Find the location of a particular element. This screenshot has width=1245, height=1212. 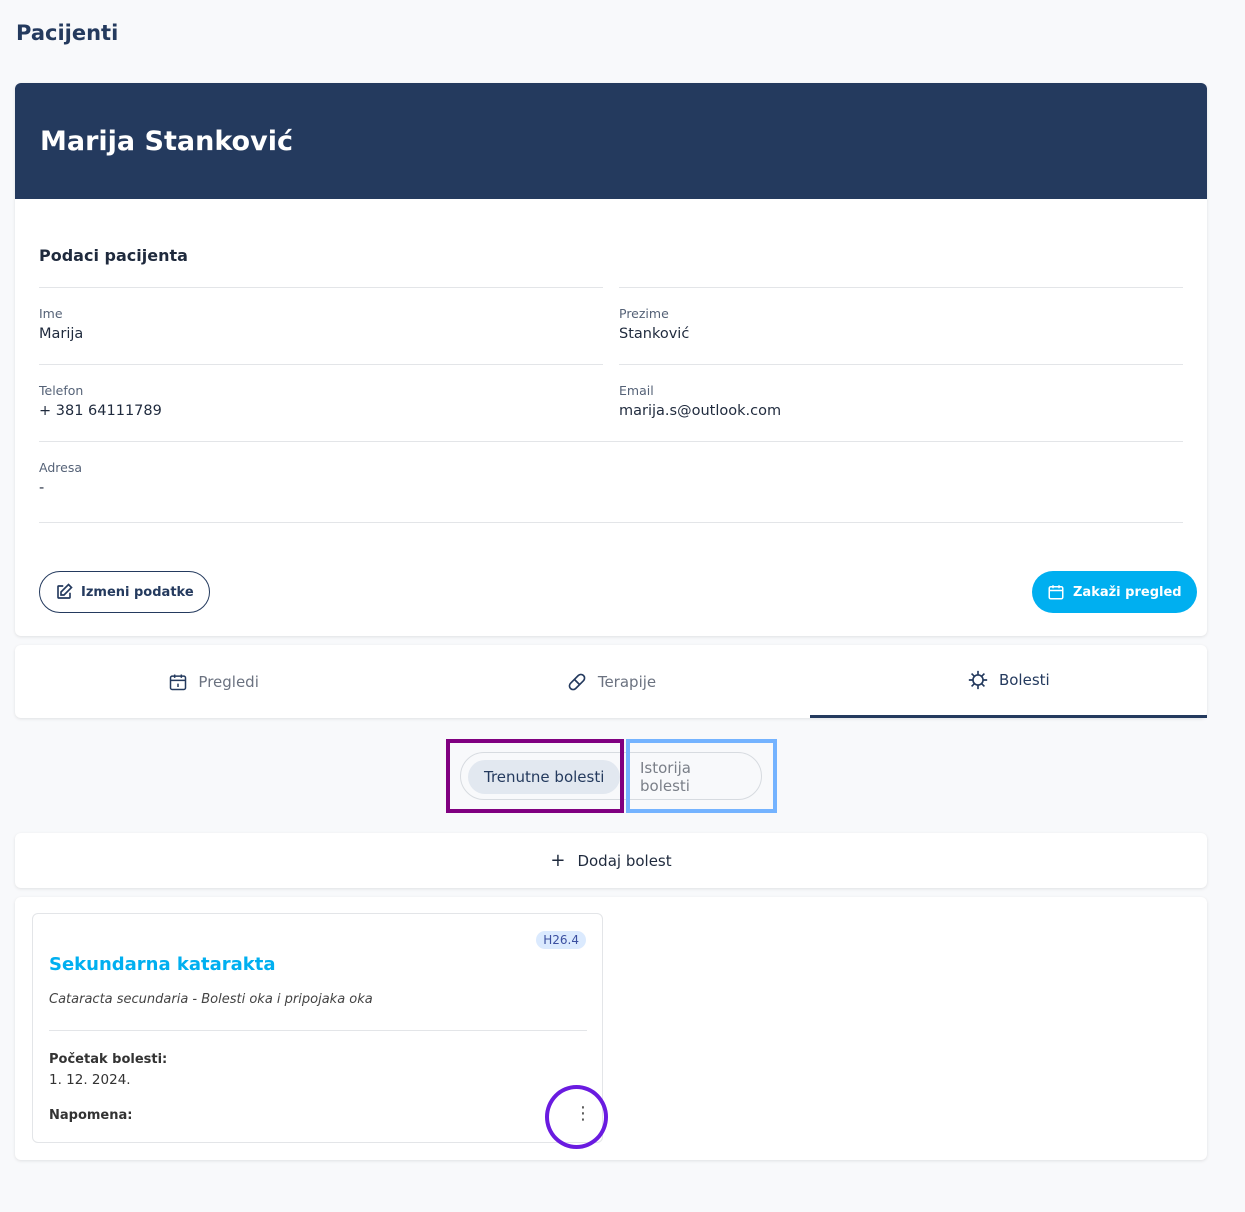

divider is located at coordinates (318, 1030).